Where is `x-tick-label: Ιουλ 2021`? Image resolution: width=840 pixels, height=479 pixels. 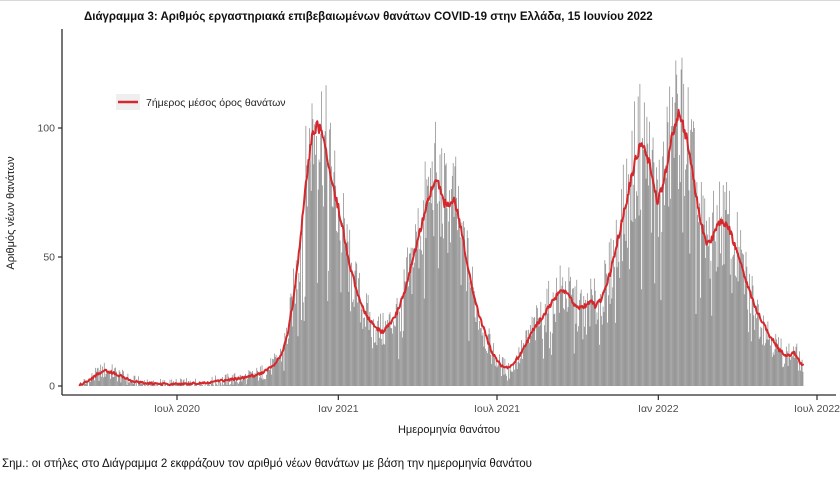
x-tick-label: Ιουλ 2021 is located at coordinates (497, 409).